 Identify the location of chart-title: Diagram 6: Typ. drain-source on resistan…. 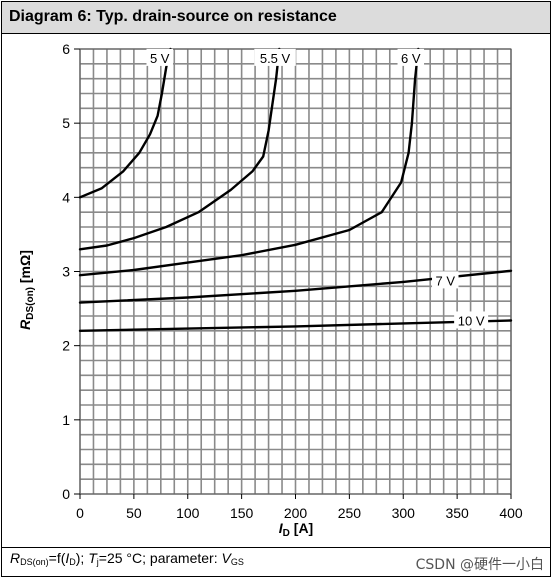
(173, 16).